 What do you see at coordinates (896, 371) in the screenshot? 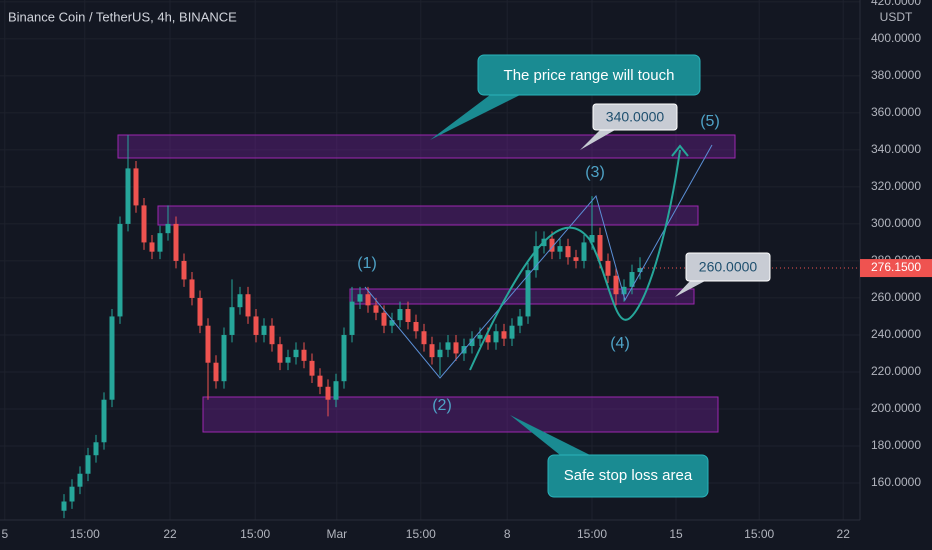
I see `y-tick-label: 220.0000` at bounding box center [896, 371].